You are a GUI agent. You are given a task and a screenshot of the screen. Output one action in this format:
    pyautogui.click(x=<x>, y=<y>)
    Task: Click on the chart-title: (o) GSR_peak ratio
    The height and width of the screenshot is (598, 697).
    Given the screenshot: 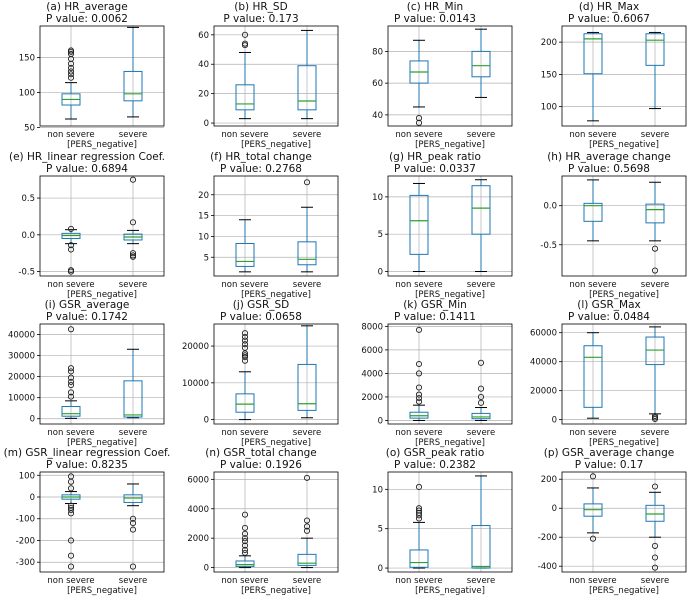 What is the action you would take?
    pyautogui.click(x=435, y=453)
    